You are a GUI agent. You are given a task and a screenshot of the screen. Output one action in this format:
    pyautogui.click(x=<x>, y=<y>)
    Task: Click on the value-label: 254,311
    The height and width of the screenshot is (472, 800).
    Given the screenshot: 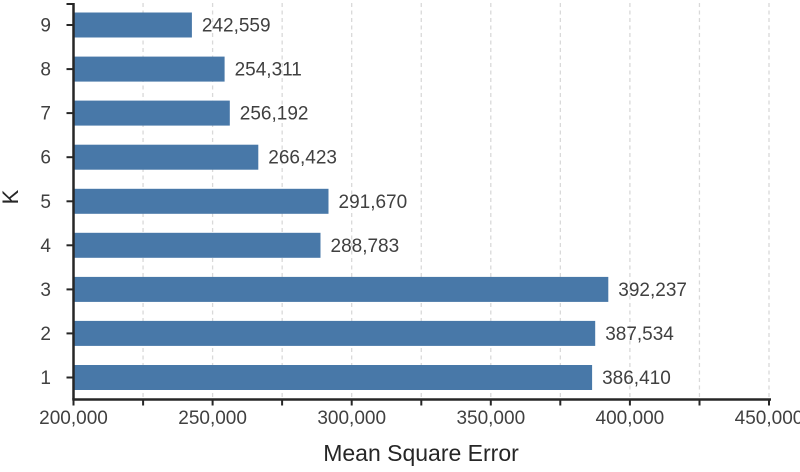 What is the action you would take?
    pyautogui.click(x=268, y=70)
    